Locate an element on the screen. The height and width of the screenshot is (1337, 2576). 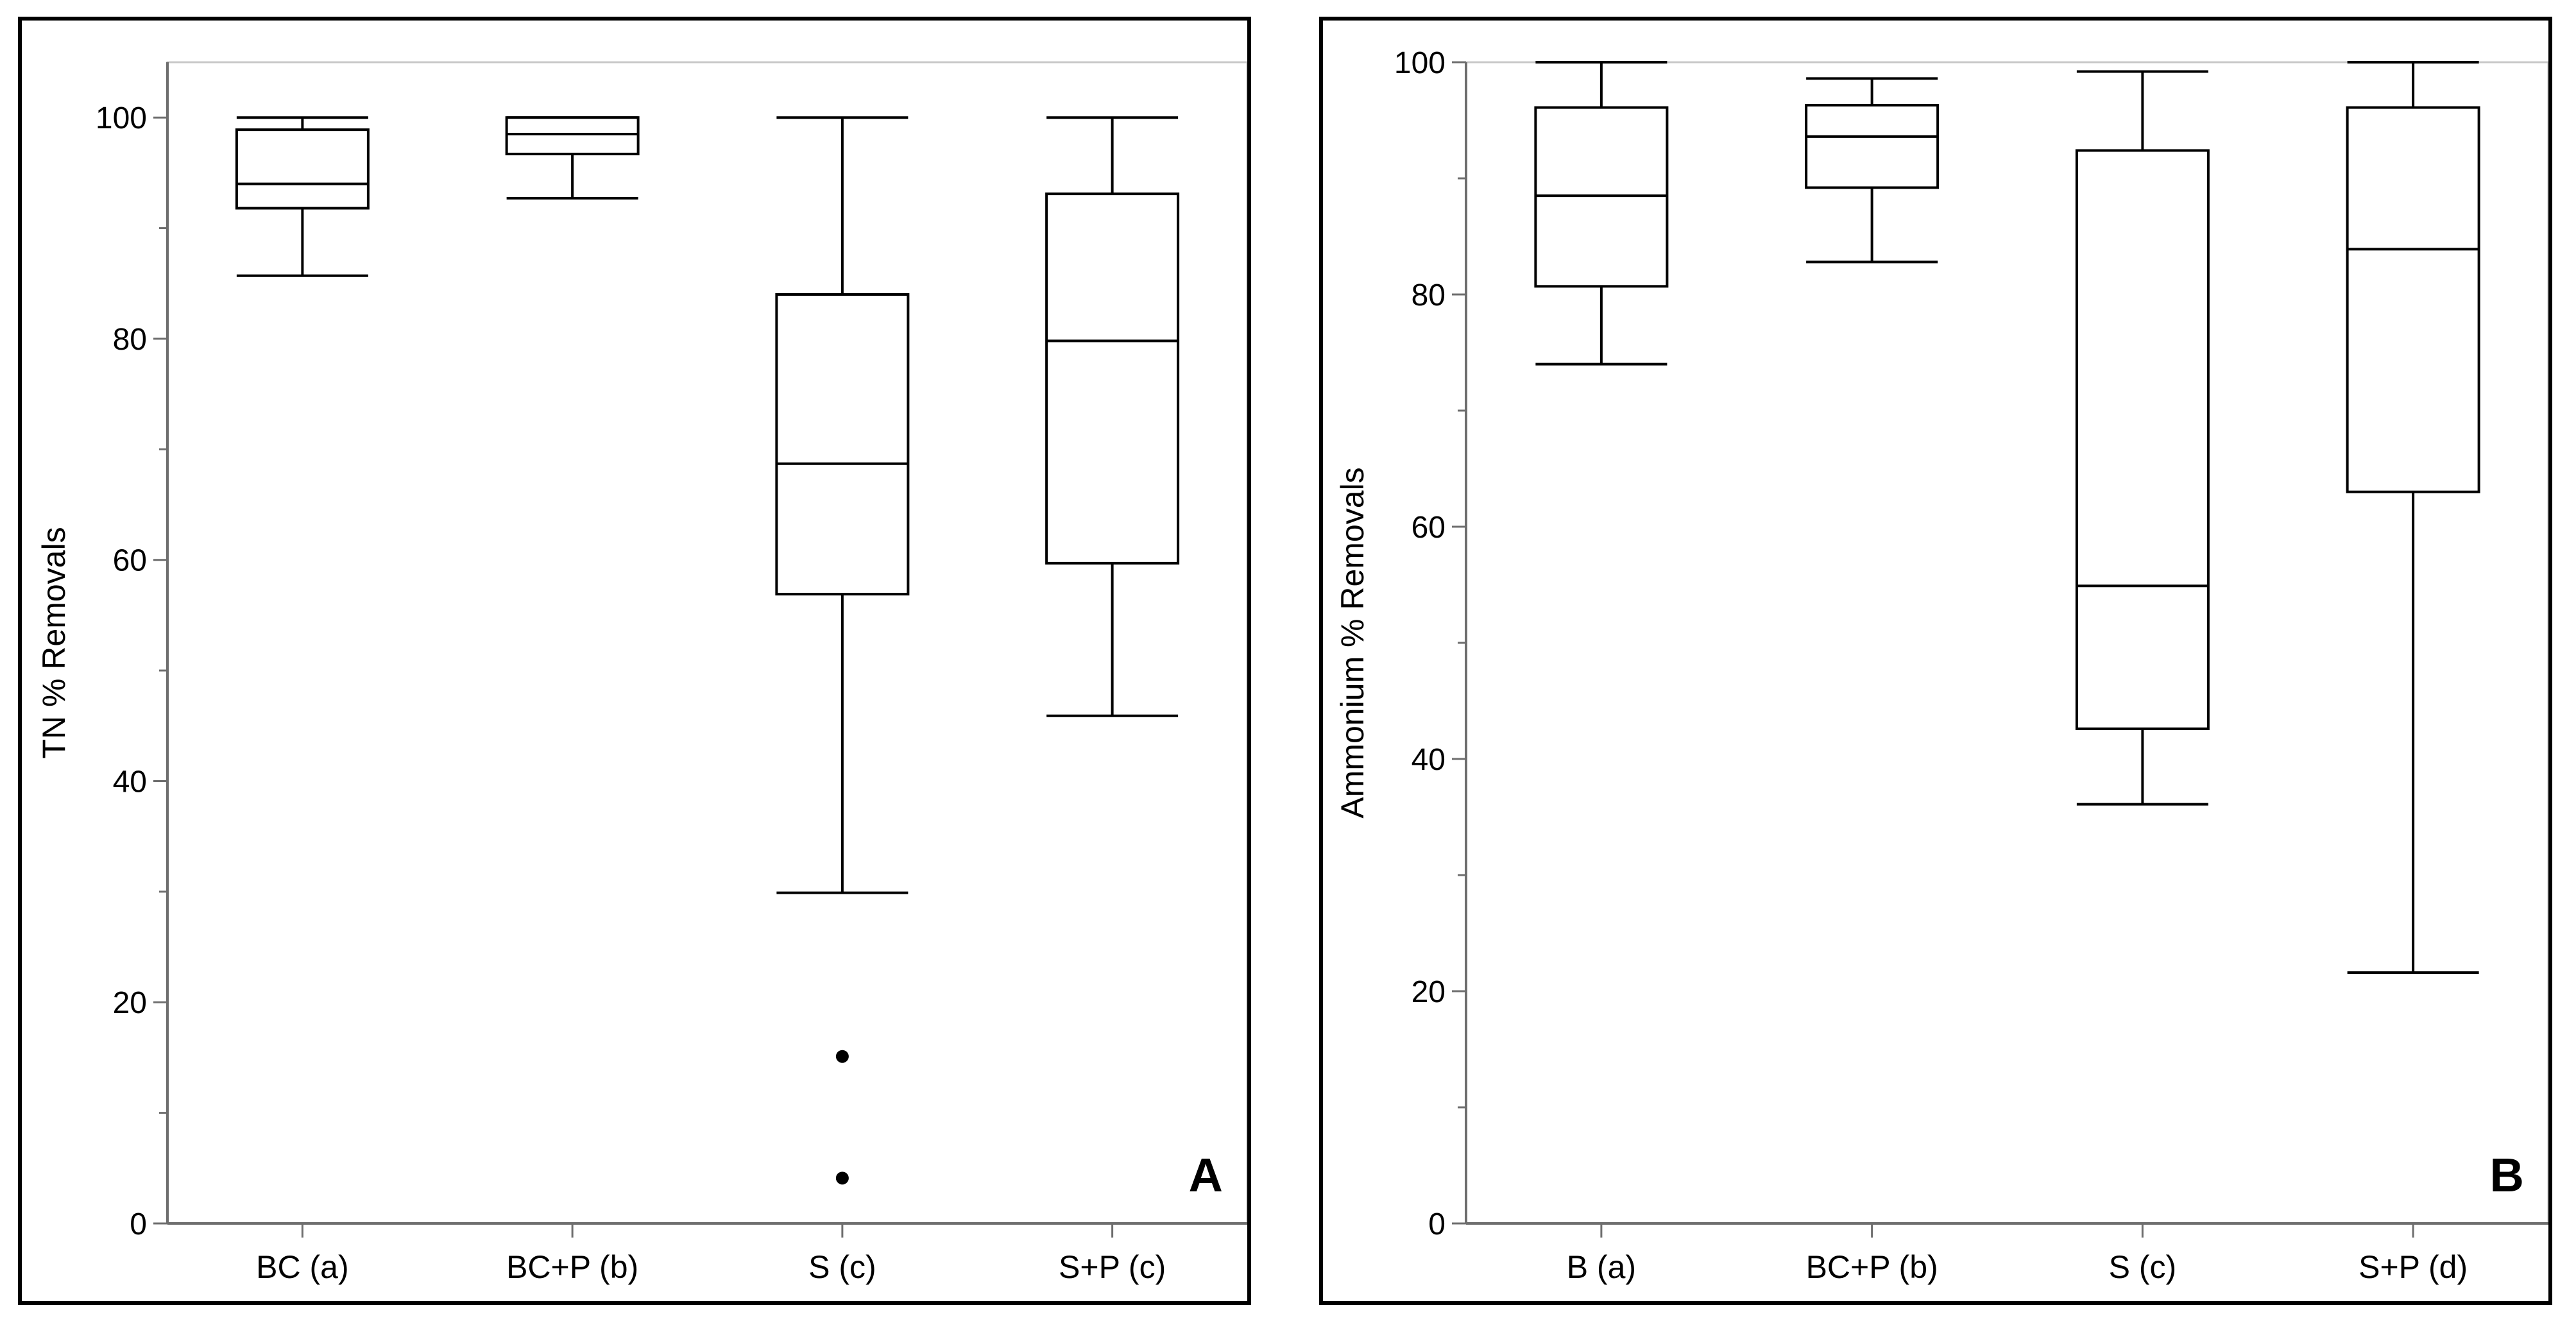
panel-b-y-tick-label: 100 is located at coordinates (1420, 63).